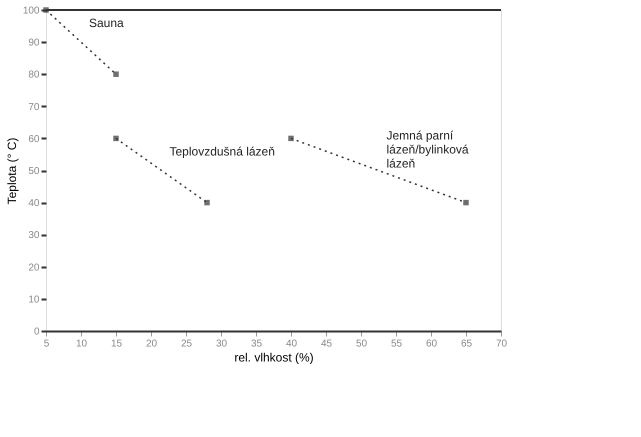 The width and height of the screenshot is (641, 437). I want to click on x-tick-label: 60, so click(432, 344).